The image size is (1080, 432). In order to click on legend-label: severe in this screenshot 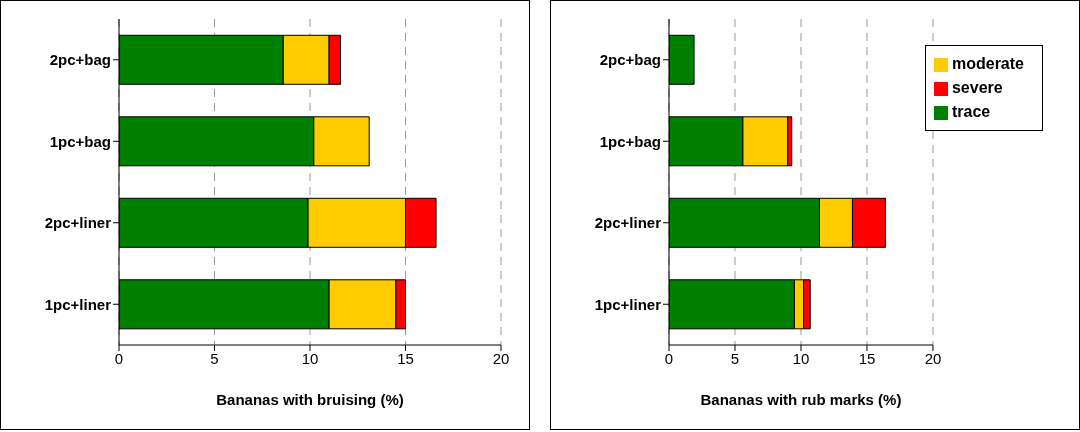, I will do `click(977, 87)`.